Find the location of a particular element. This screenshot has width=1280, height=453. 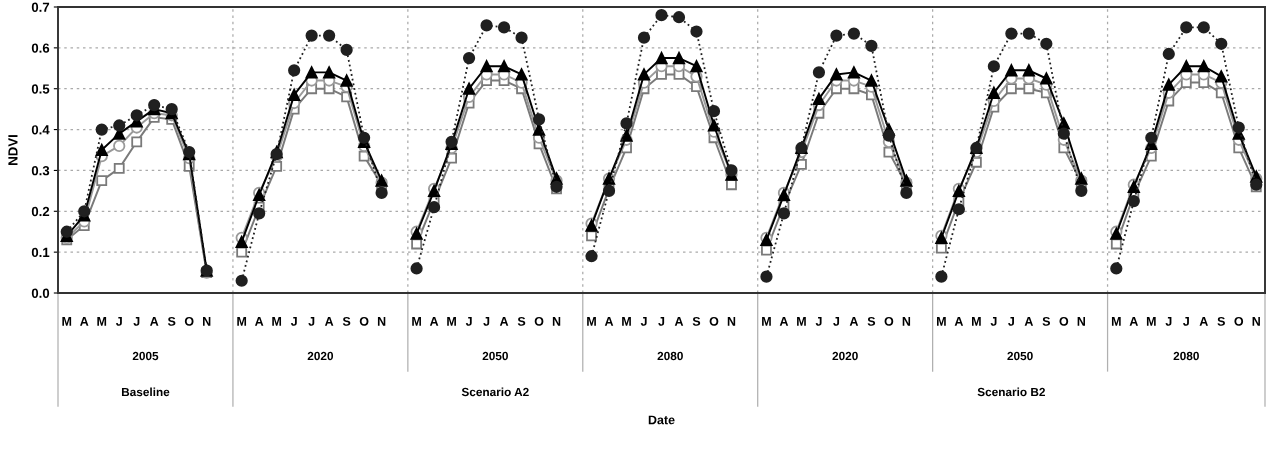

text: 2005 is located at coordinates (145, 356).